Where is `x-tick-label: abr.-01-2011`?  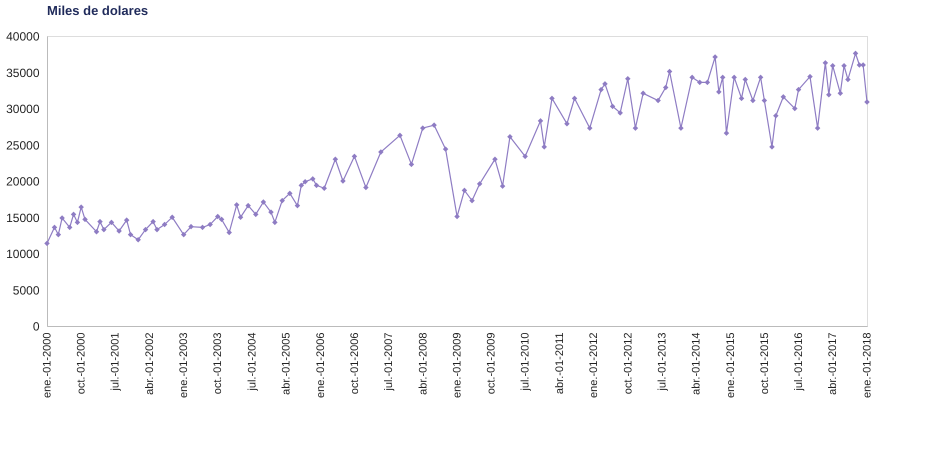
x-tick-label: abr.-01-2011 is located at coordinates (560, 363).